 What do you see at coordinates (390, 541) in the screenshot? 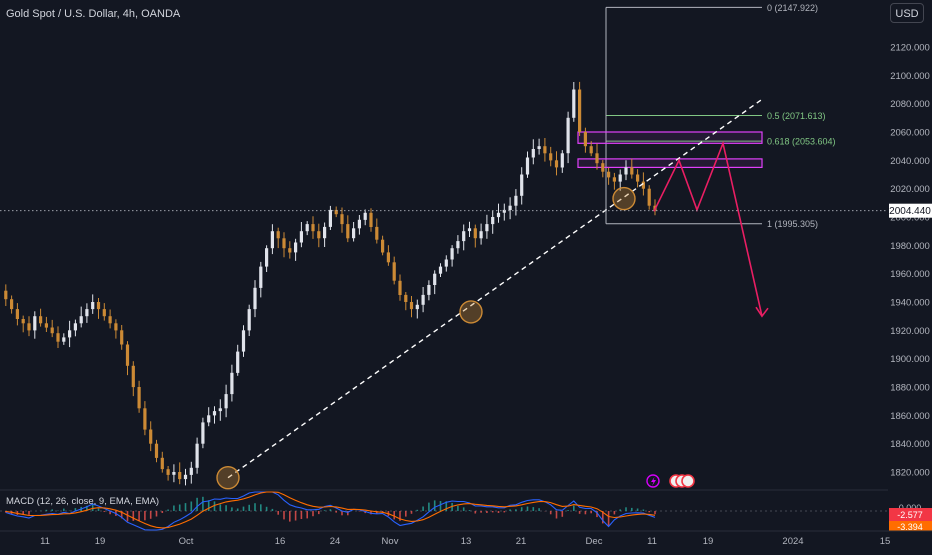
I see `x-tick-label: Nov` at bounding box center [390, 541].